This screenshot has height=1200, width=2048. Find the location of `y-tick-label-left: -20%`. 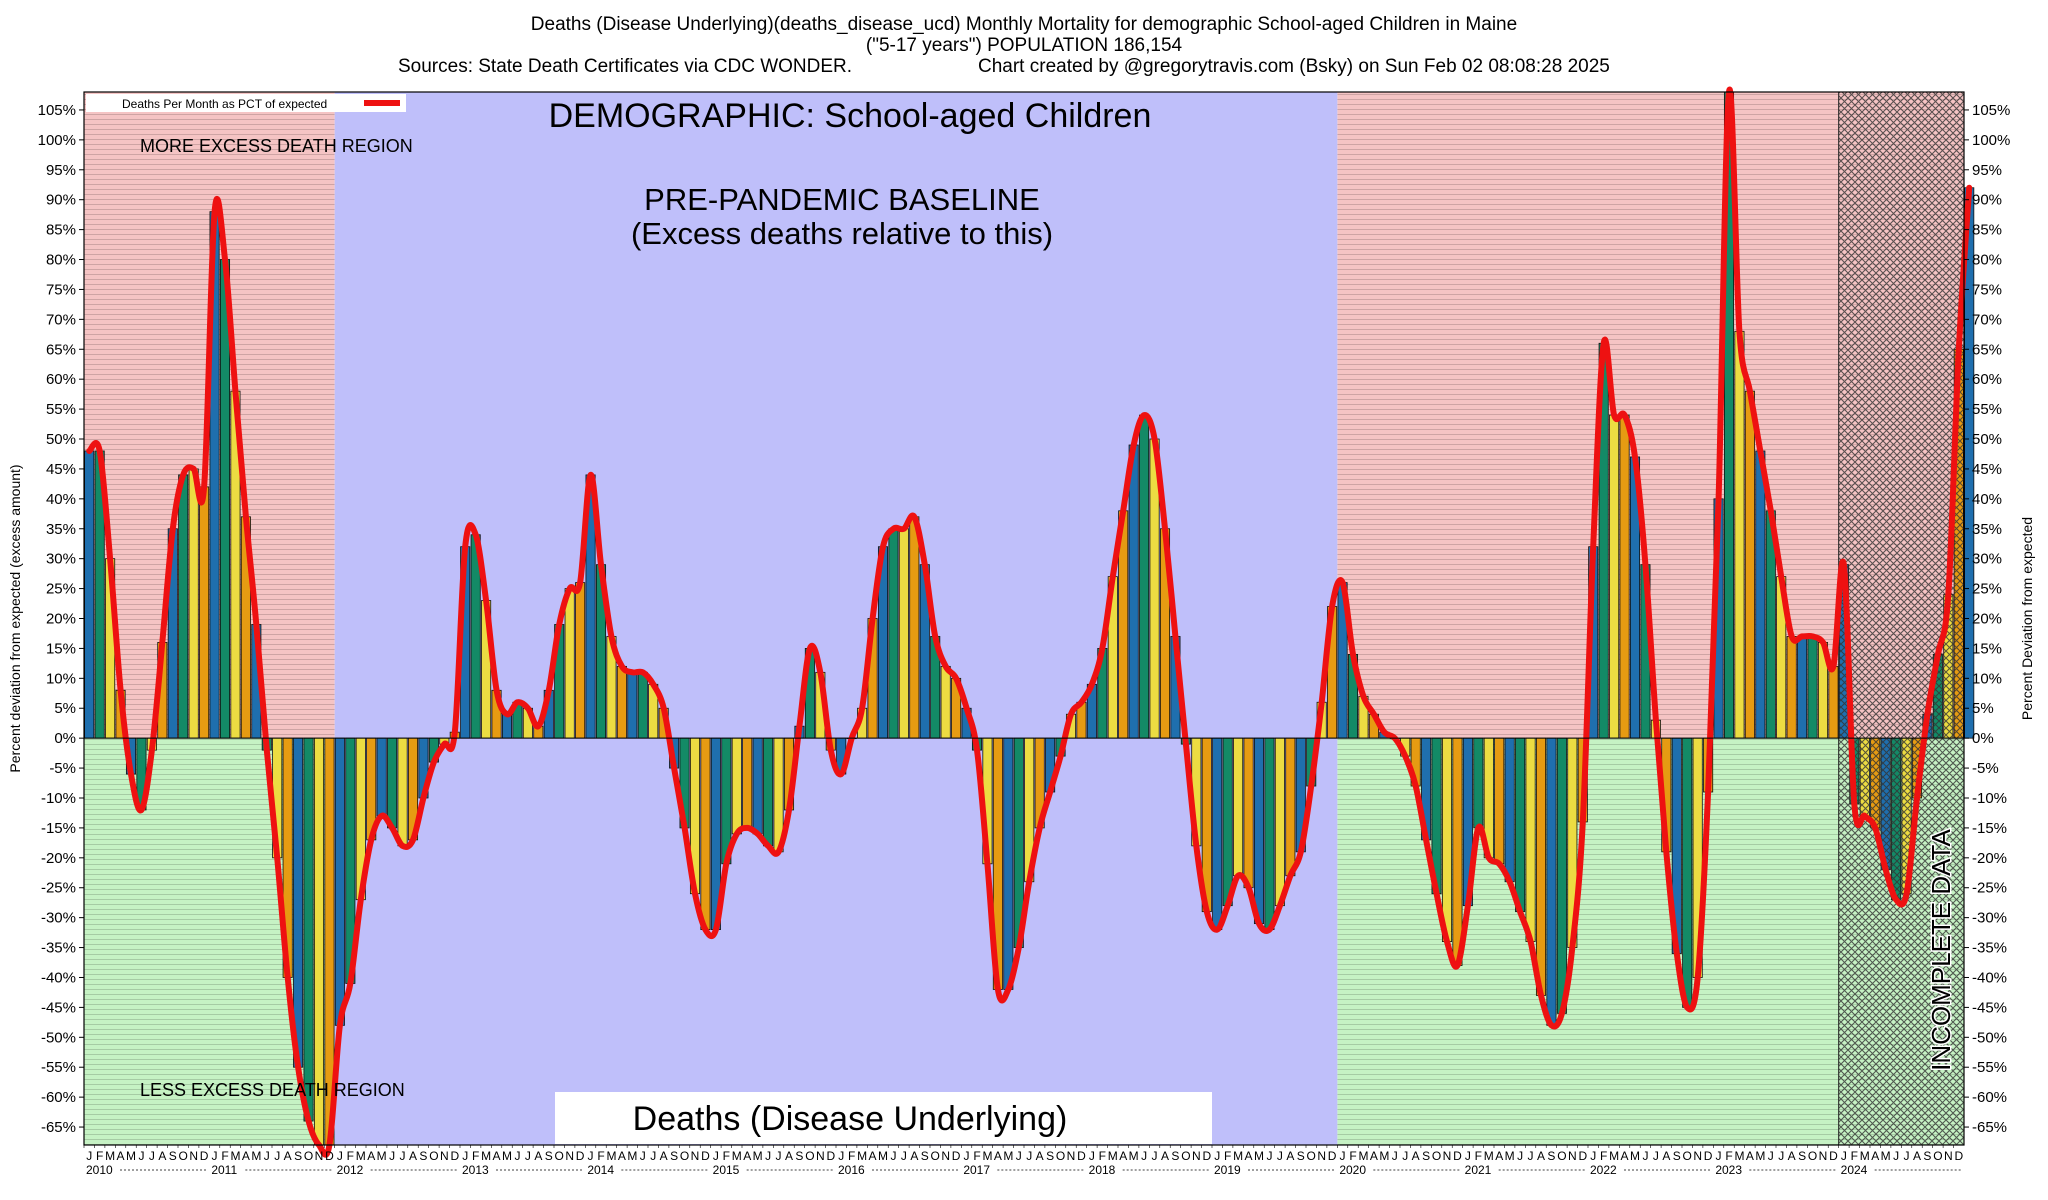

y-tick-label-left: -20% is located at coordinates (58, 858).